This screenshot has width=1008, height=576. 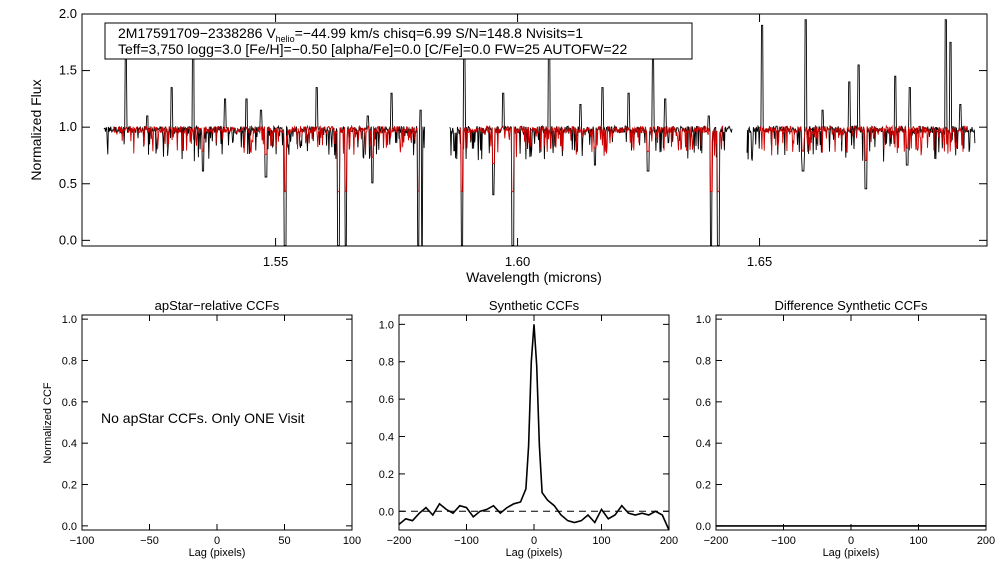 What do you see at coordinates (534, 427) in the screenshot?
I see `synthetic-ccf-curve` at bounding box center [534, 427].